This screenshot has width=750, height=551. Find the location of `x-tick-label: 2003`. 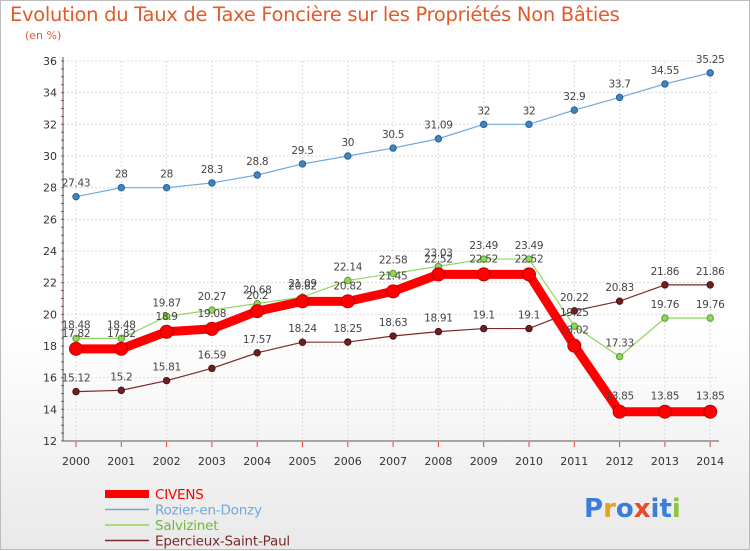

x-tick-label: 2003 is located at coordinates (212, 461).